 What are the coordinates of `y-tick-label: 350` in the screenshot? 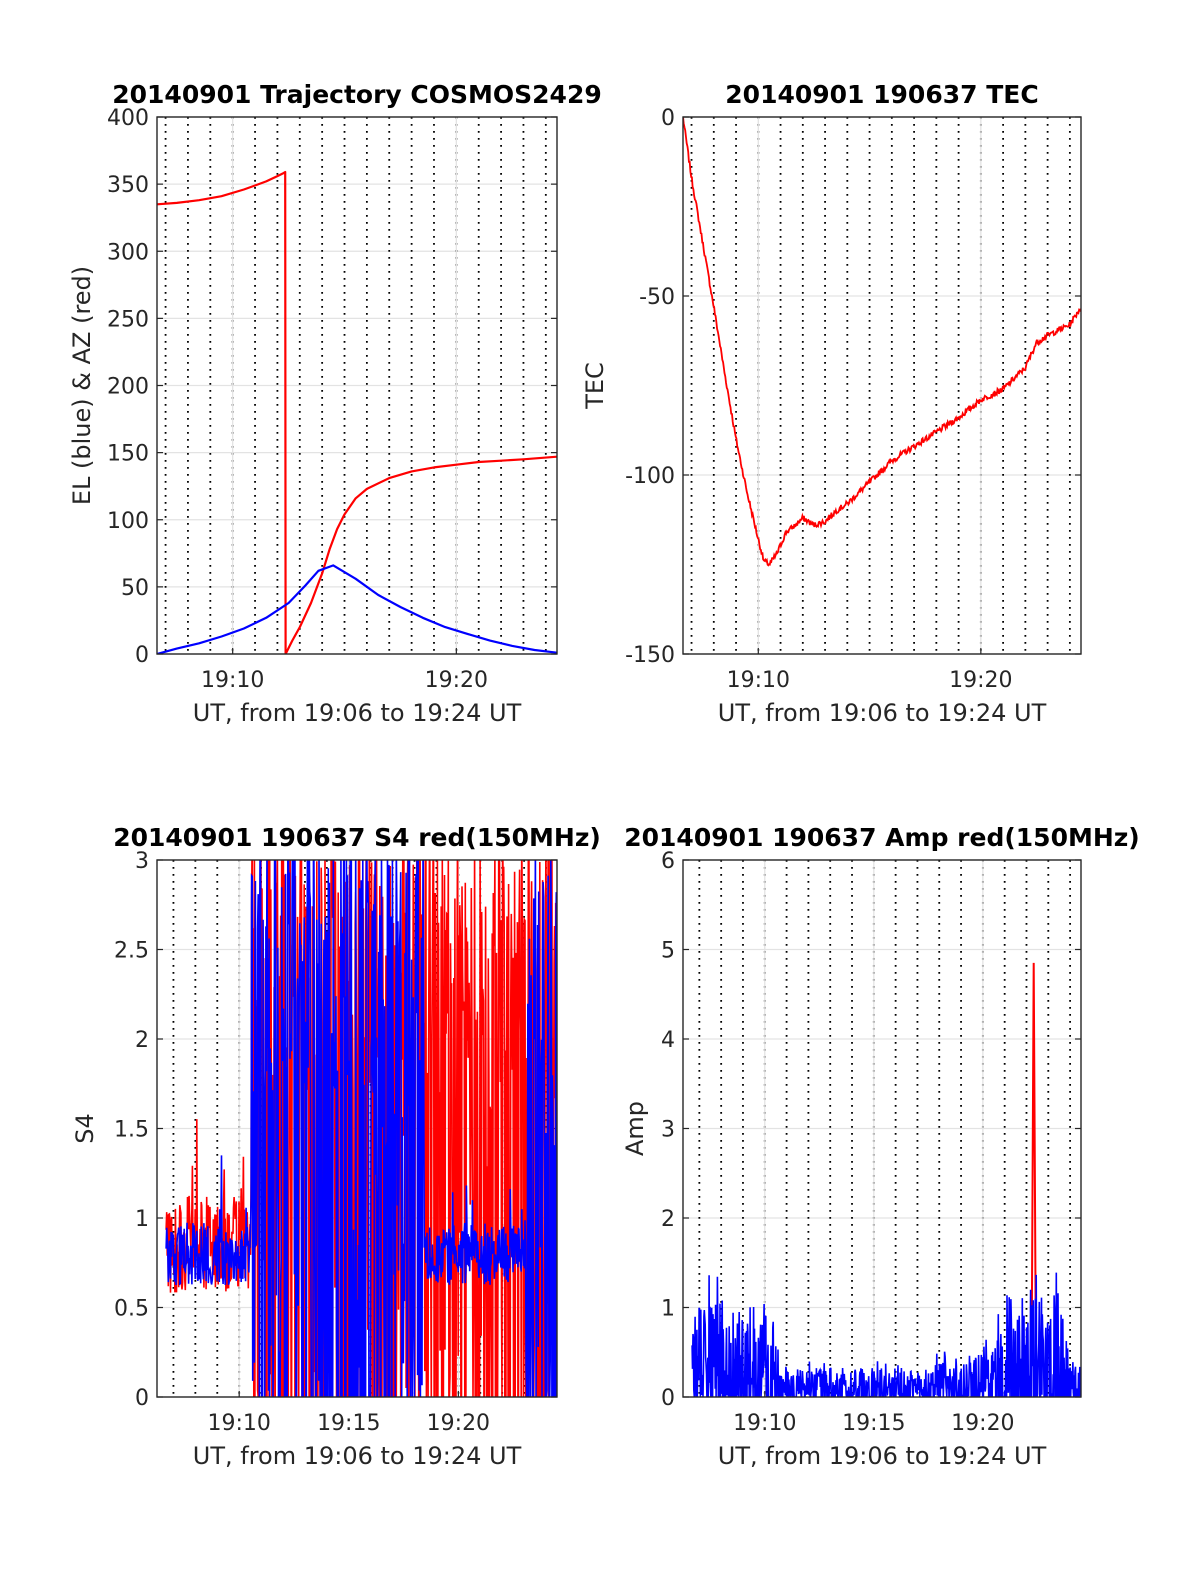 It's located at (128, 185).